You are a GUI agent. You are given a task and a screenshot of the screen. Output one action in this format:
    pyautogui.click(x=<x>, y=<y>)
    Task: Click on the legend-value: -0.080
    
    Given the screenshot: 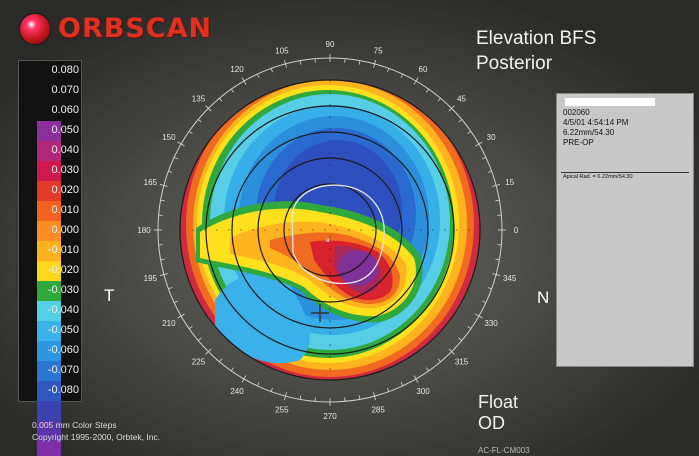 What is the action you would take?
    pyautogui.click(x=63, y=390)
    